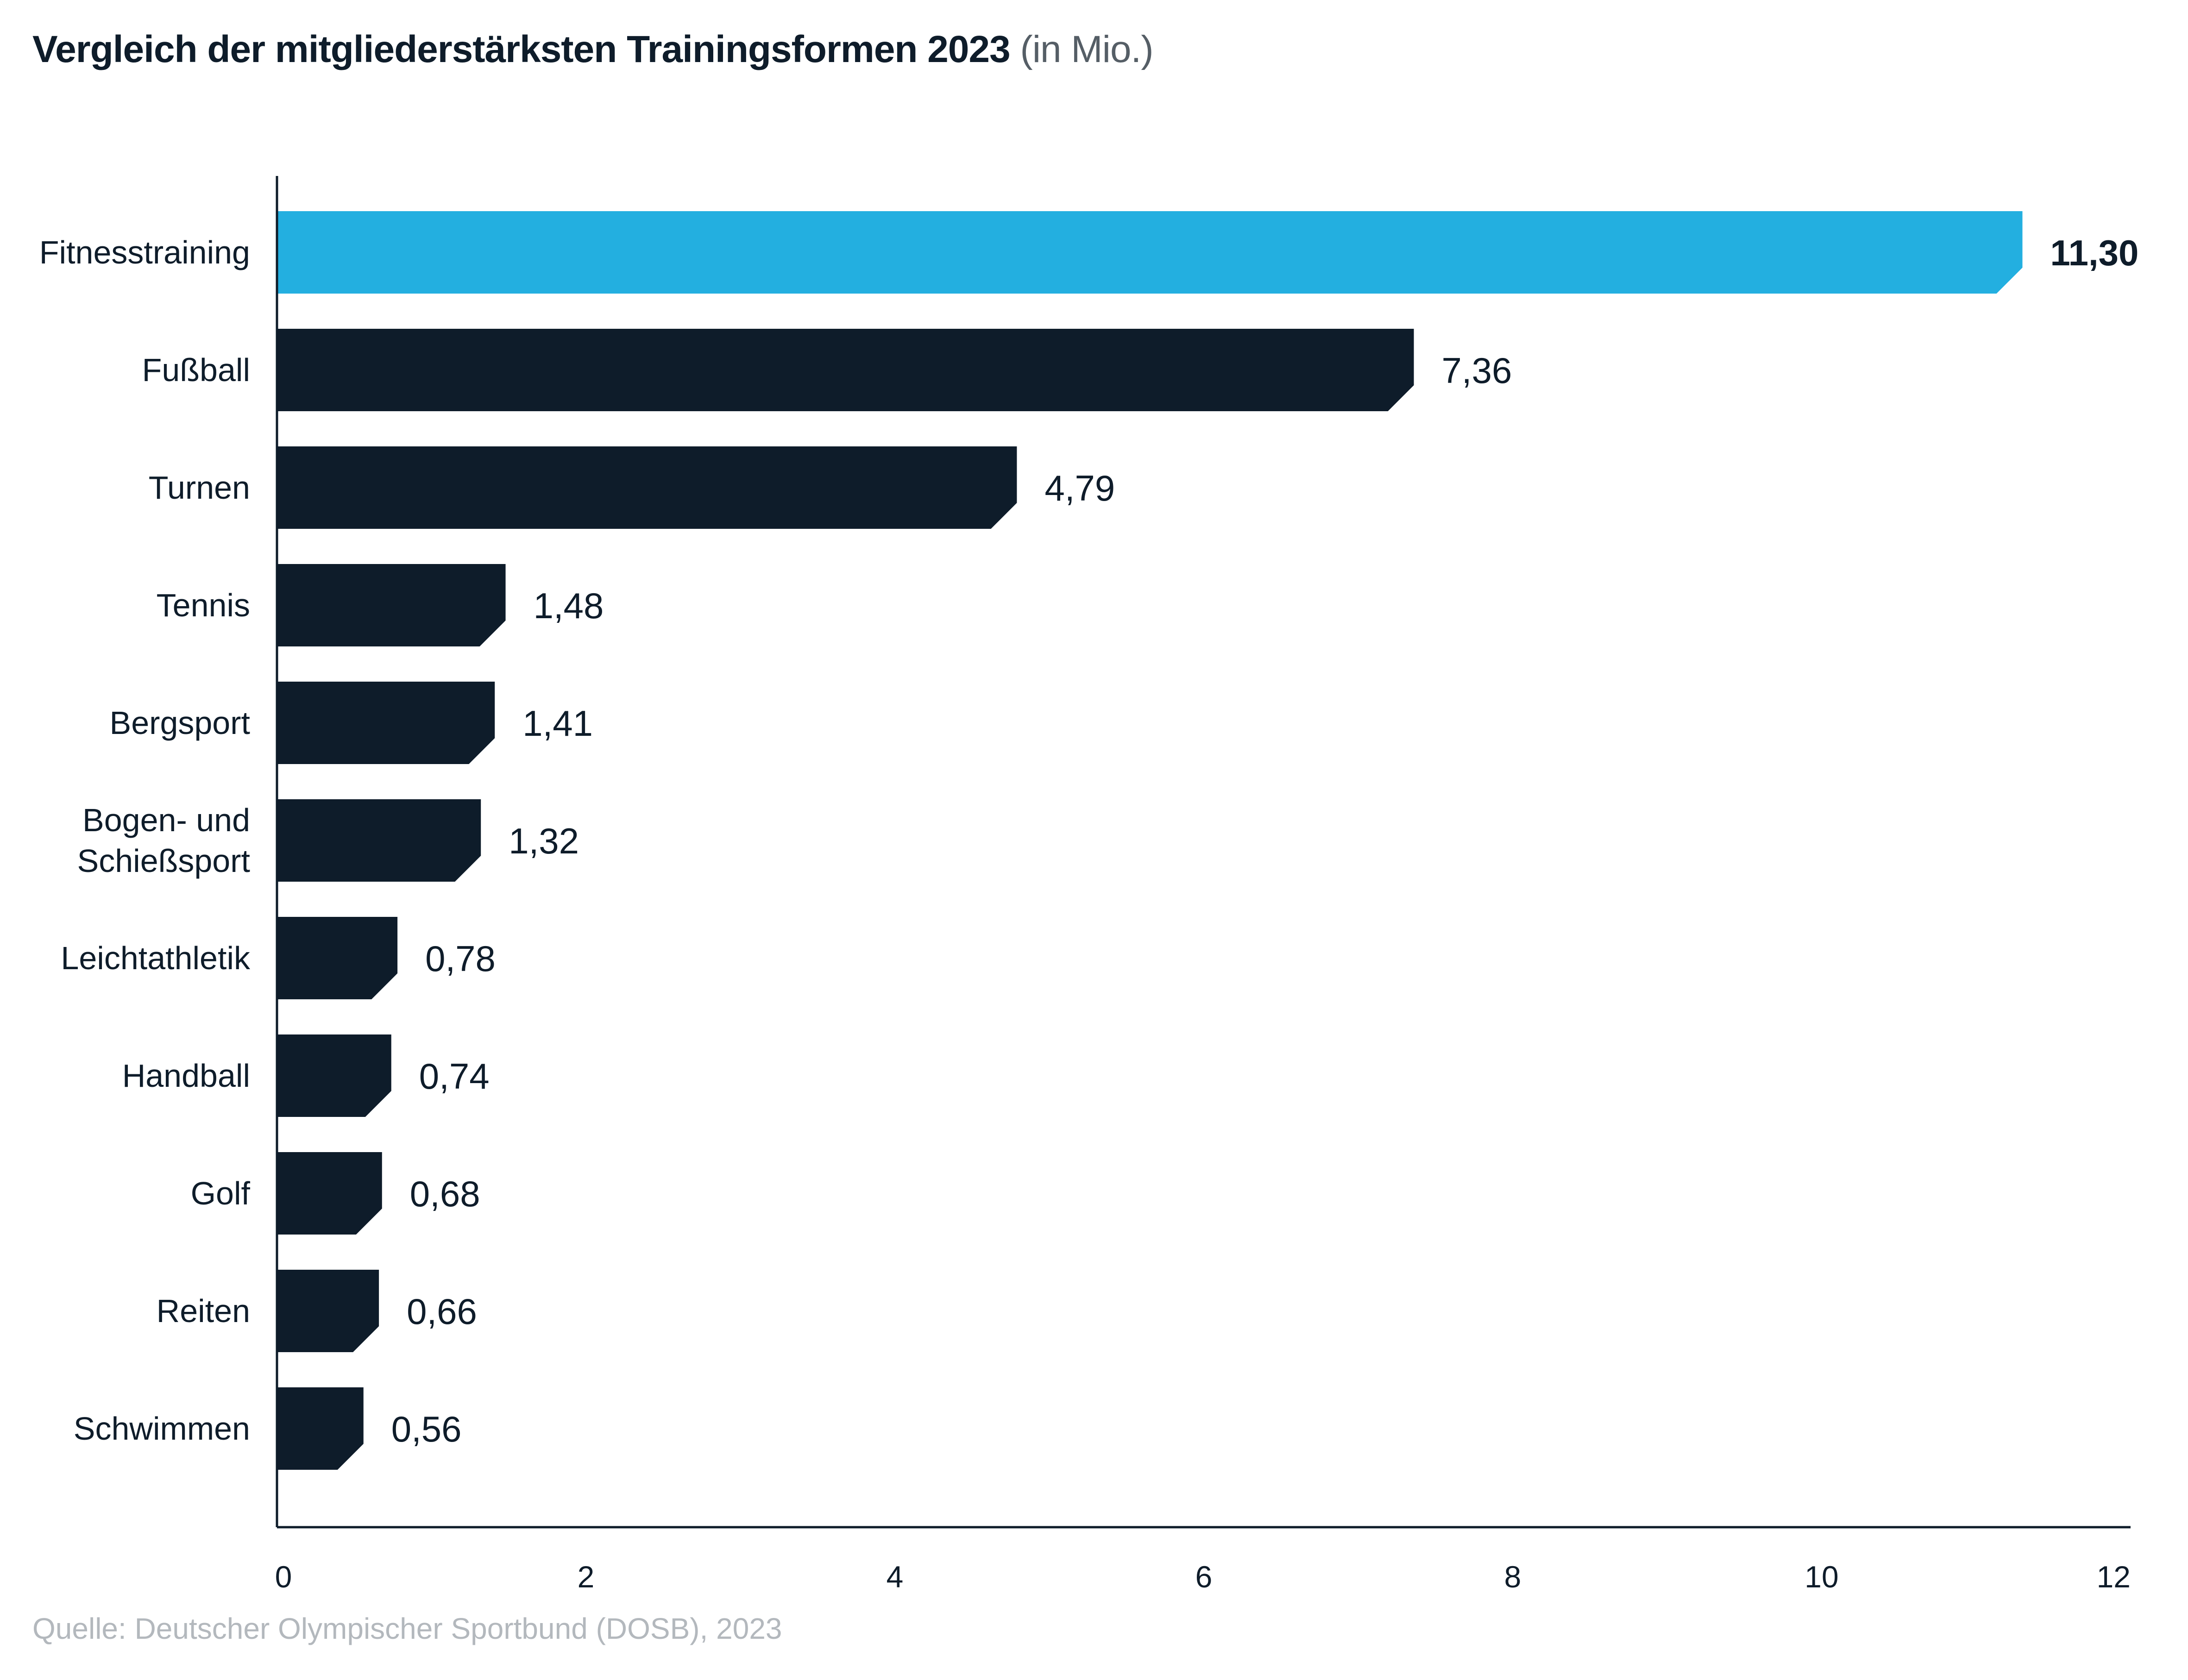  I want to click on value-label-10: 0,56, so click(426, 1429).